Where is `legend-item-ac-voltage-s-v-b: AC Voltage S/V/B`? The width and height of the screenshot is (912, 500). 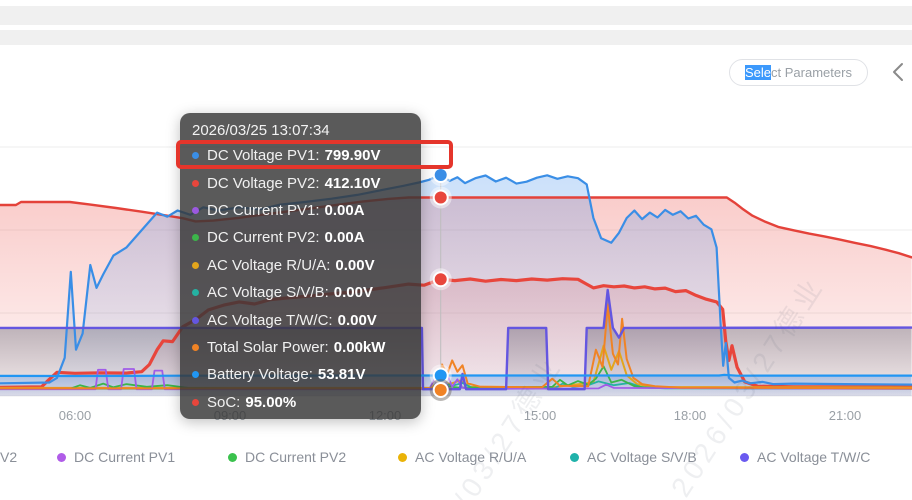 legend-item-ac-voltage-s-v-b: AC Voltage S/V/B is located at coordinates (633, 457).